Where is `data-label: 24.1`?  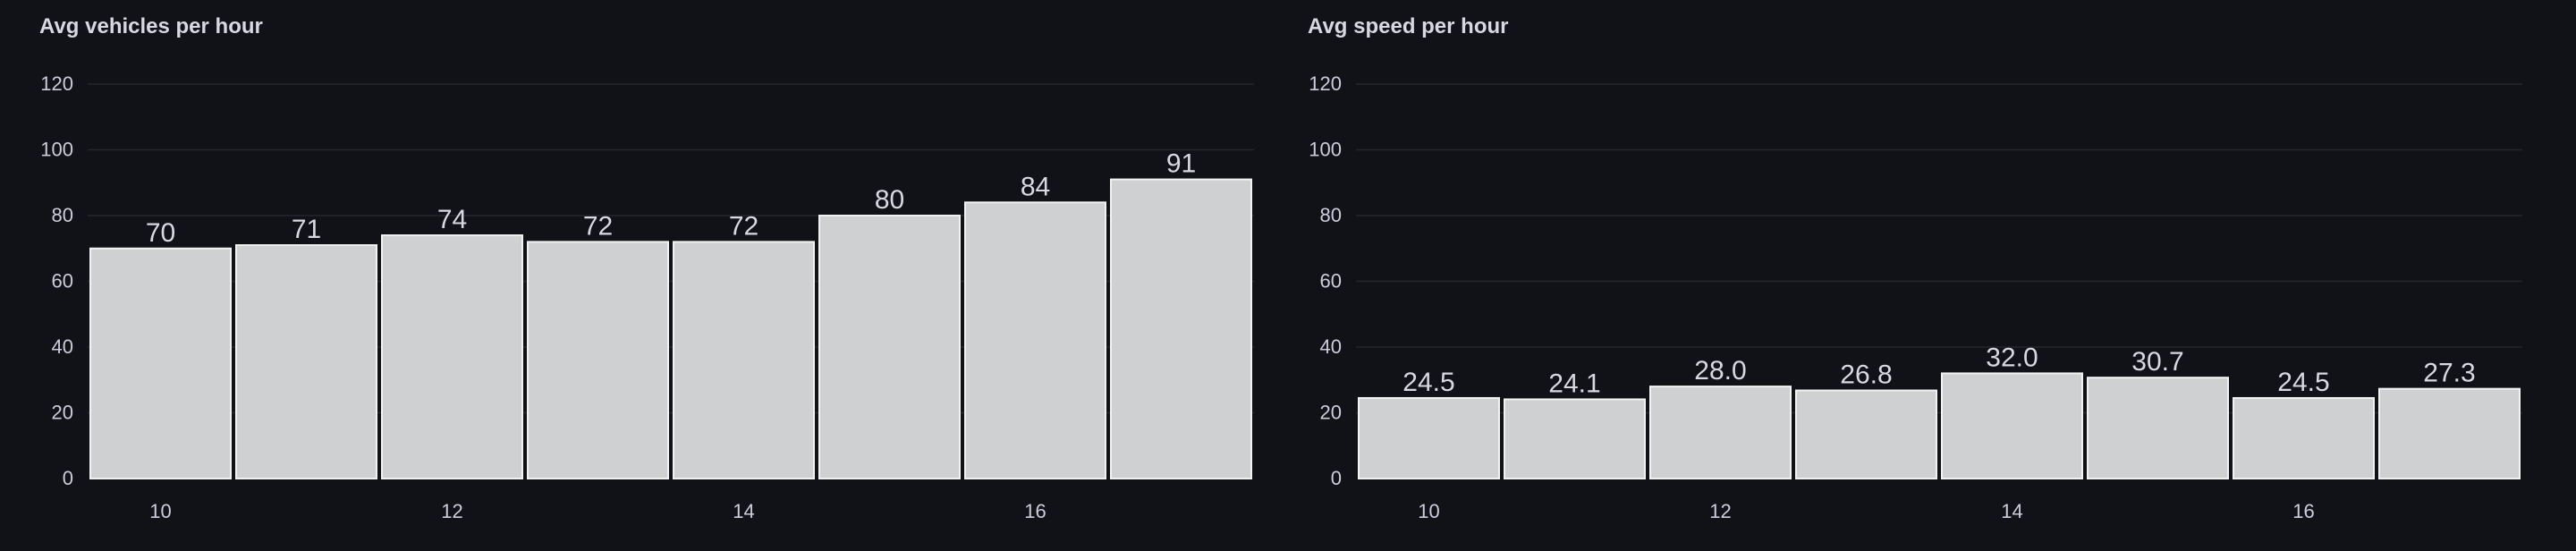 data-label: 24.1 is located at coordinates (1574, 383).